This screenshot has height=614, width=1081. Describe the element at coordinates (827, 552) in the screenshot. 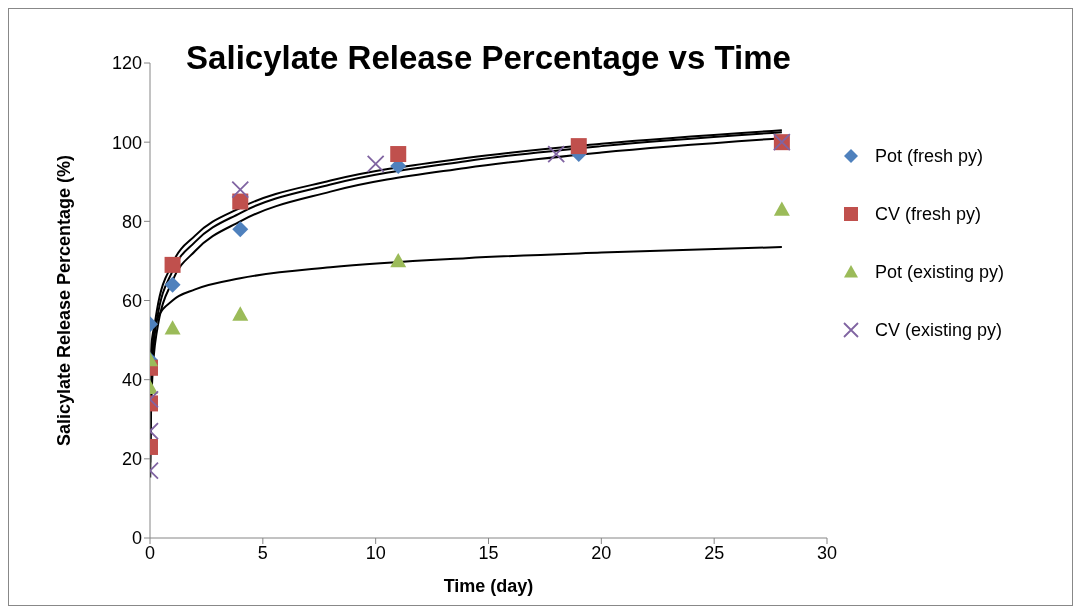

I see `x-tick-label: 30` at that location.